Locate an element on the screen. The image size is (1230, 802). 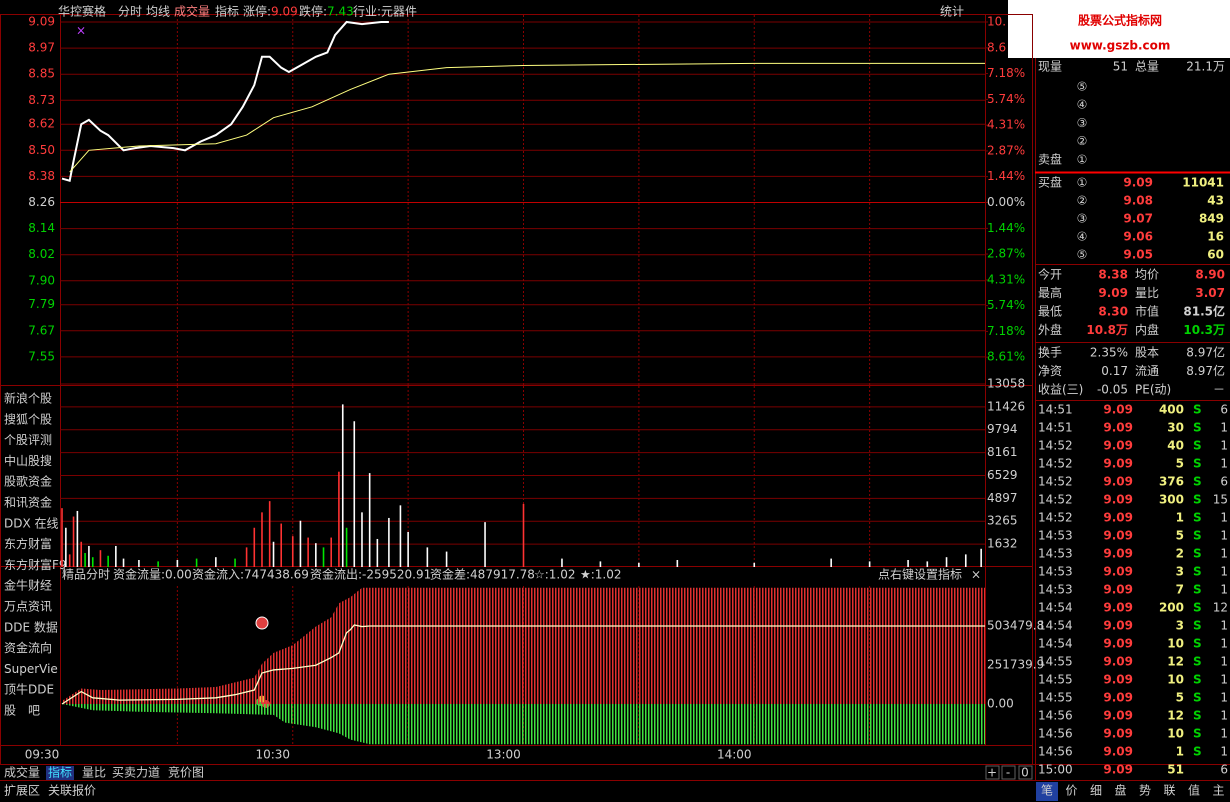
y-tick-label: 9794 is located at coordinates (1002, 429).